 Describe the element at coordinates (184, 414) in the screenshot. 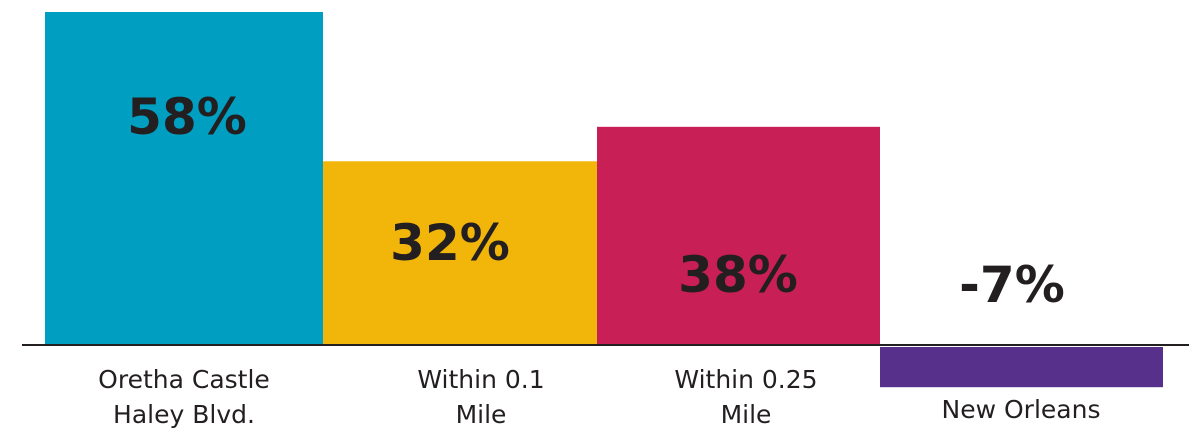

I see `category-label: Haley Blvd.` at that location.